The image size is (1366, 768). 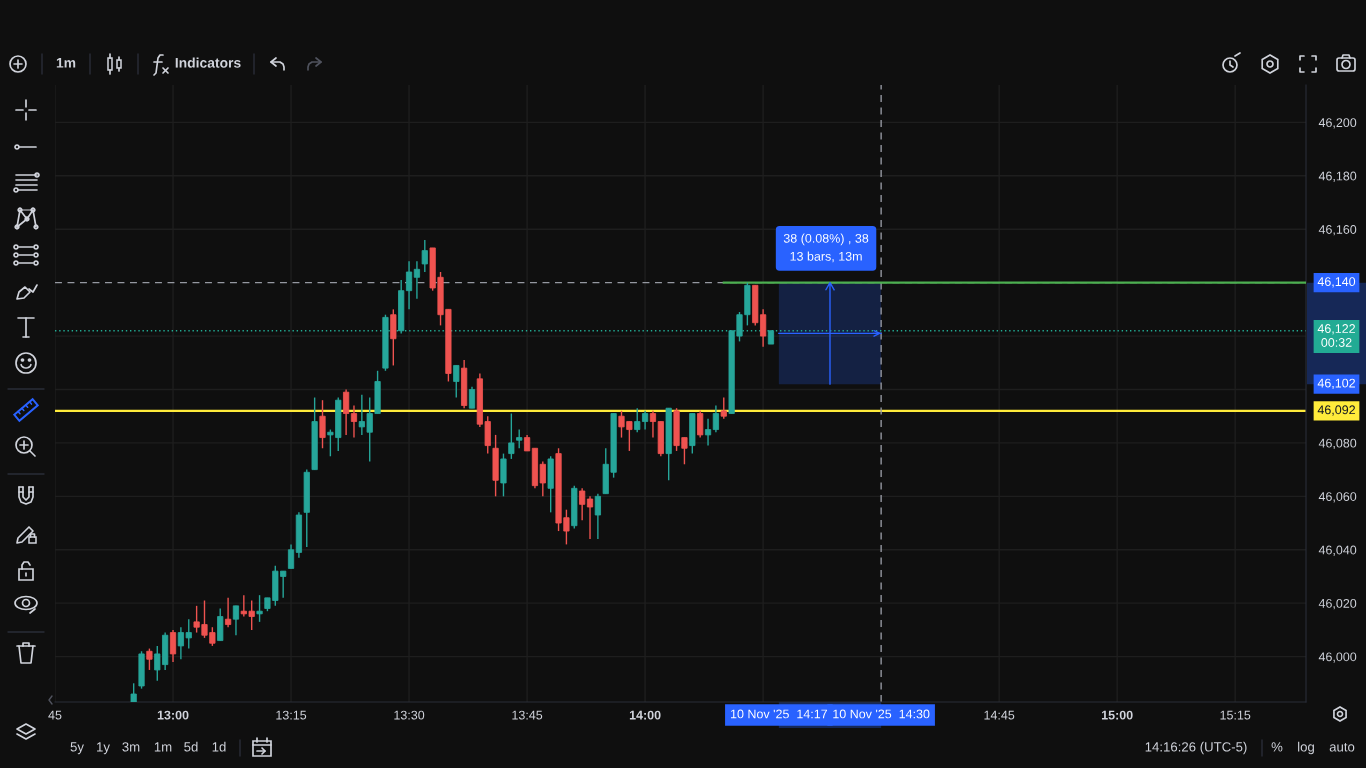 What do you see at coordinates (103, 748) in the screenshot?
I see `text: 1y` at bounding box center [103, 748].